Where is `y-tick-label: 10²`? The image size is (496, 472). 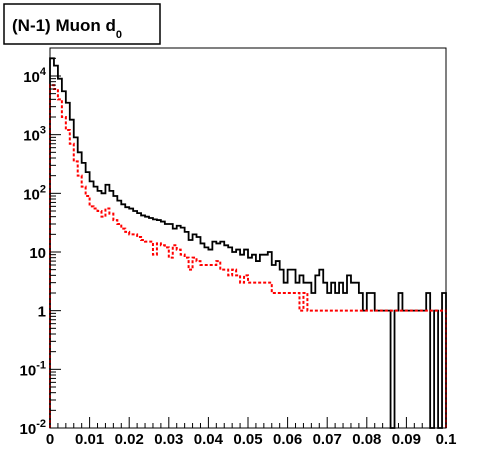 y-tick-label: 10² is located at coordinates (34, 193).